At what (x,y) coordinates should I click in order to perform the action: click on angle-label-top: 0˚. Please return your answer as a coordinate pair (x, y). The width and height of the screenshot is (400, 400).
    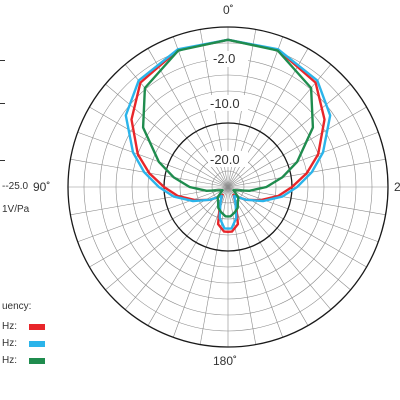
    Looking at the image, I should click on (228, 10).